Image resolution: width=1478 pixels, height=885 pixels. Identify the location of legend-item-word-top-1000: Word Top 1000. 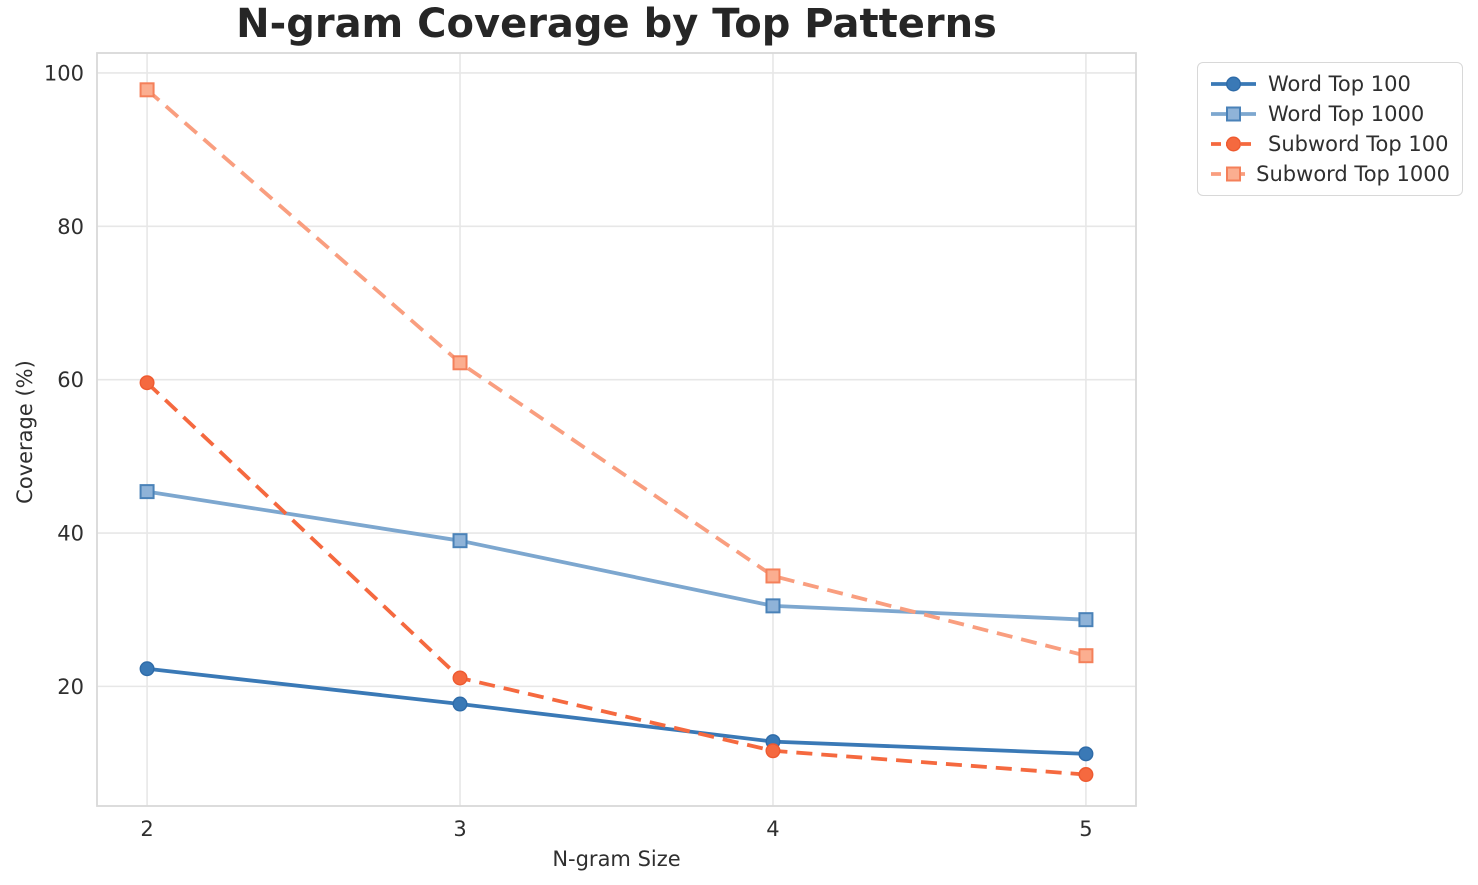
(1330, 114).